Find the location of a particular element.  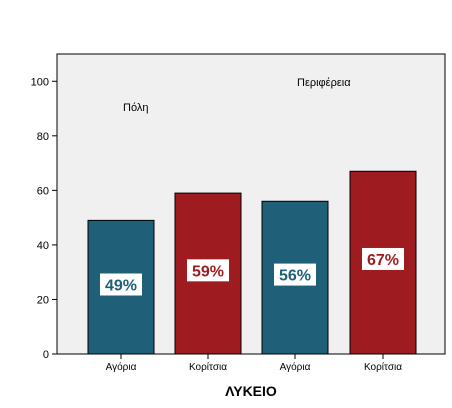

y-tick-label: 20 is located at coordinates (43, 300).